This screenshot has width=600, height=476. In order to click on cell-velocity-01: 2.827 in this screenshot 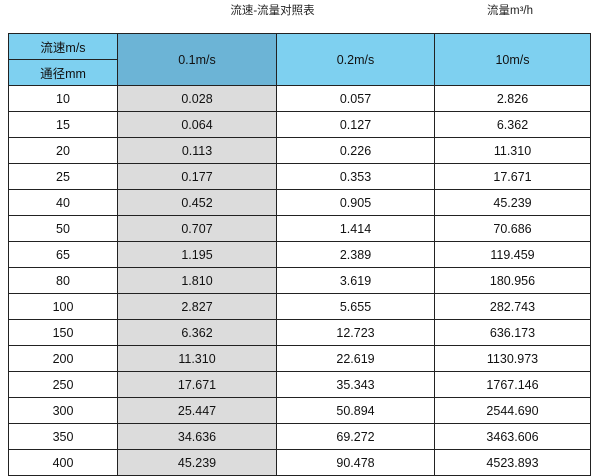, I will do `click(197, 306)`.